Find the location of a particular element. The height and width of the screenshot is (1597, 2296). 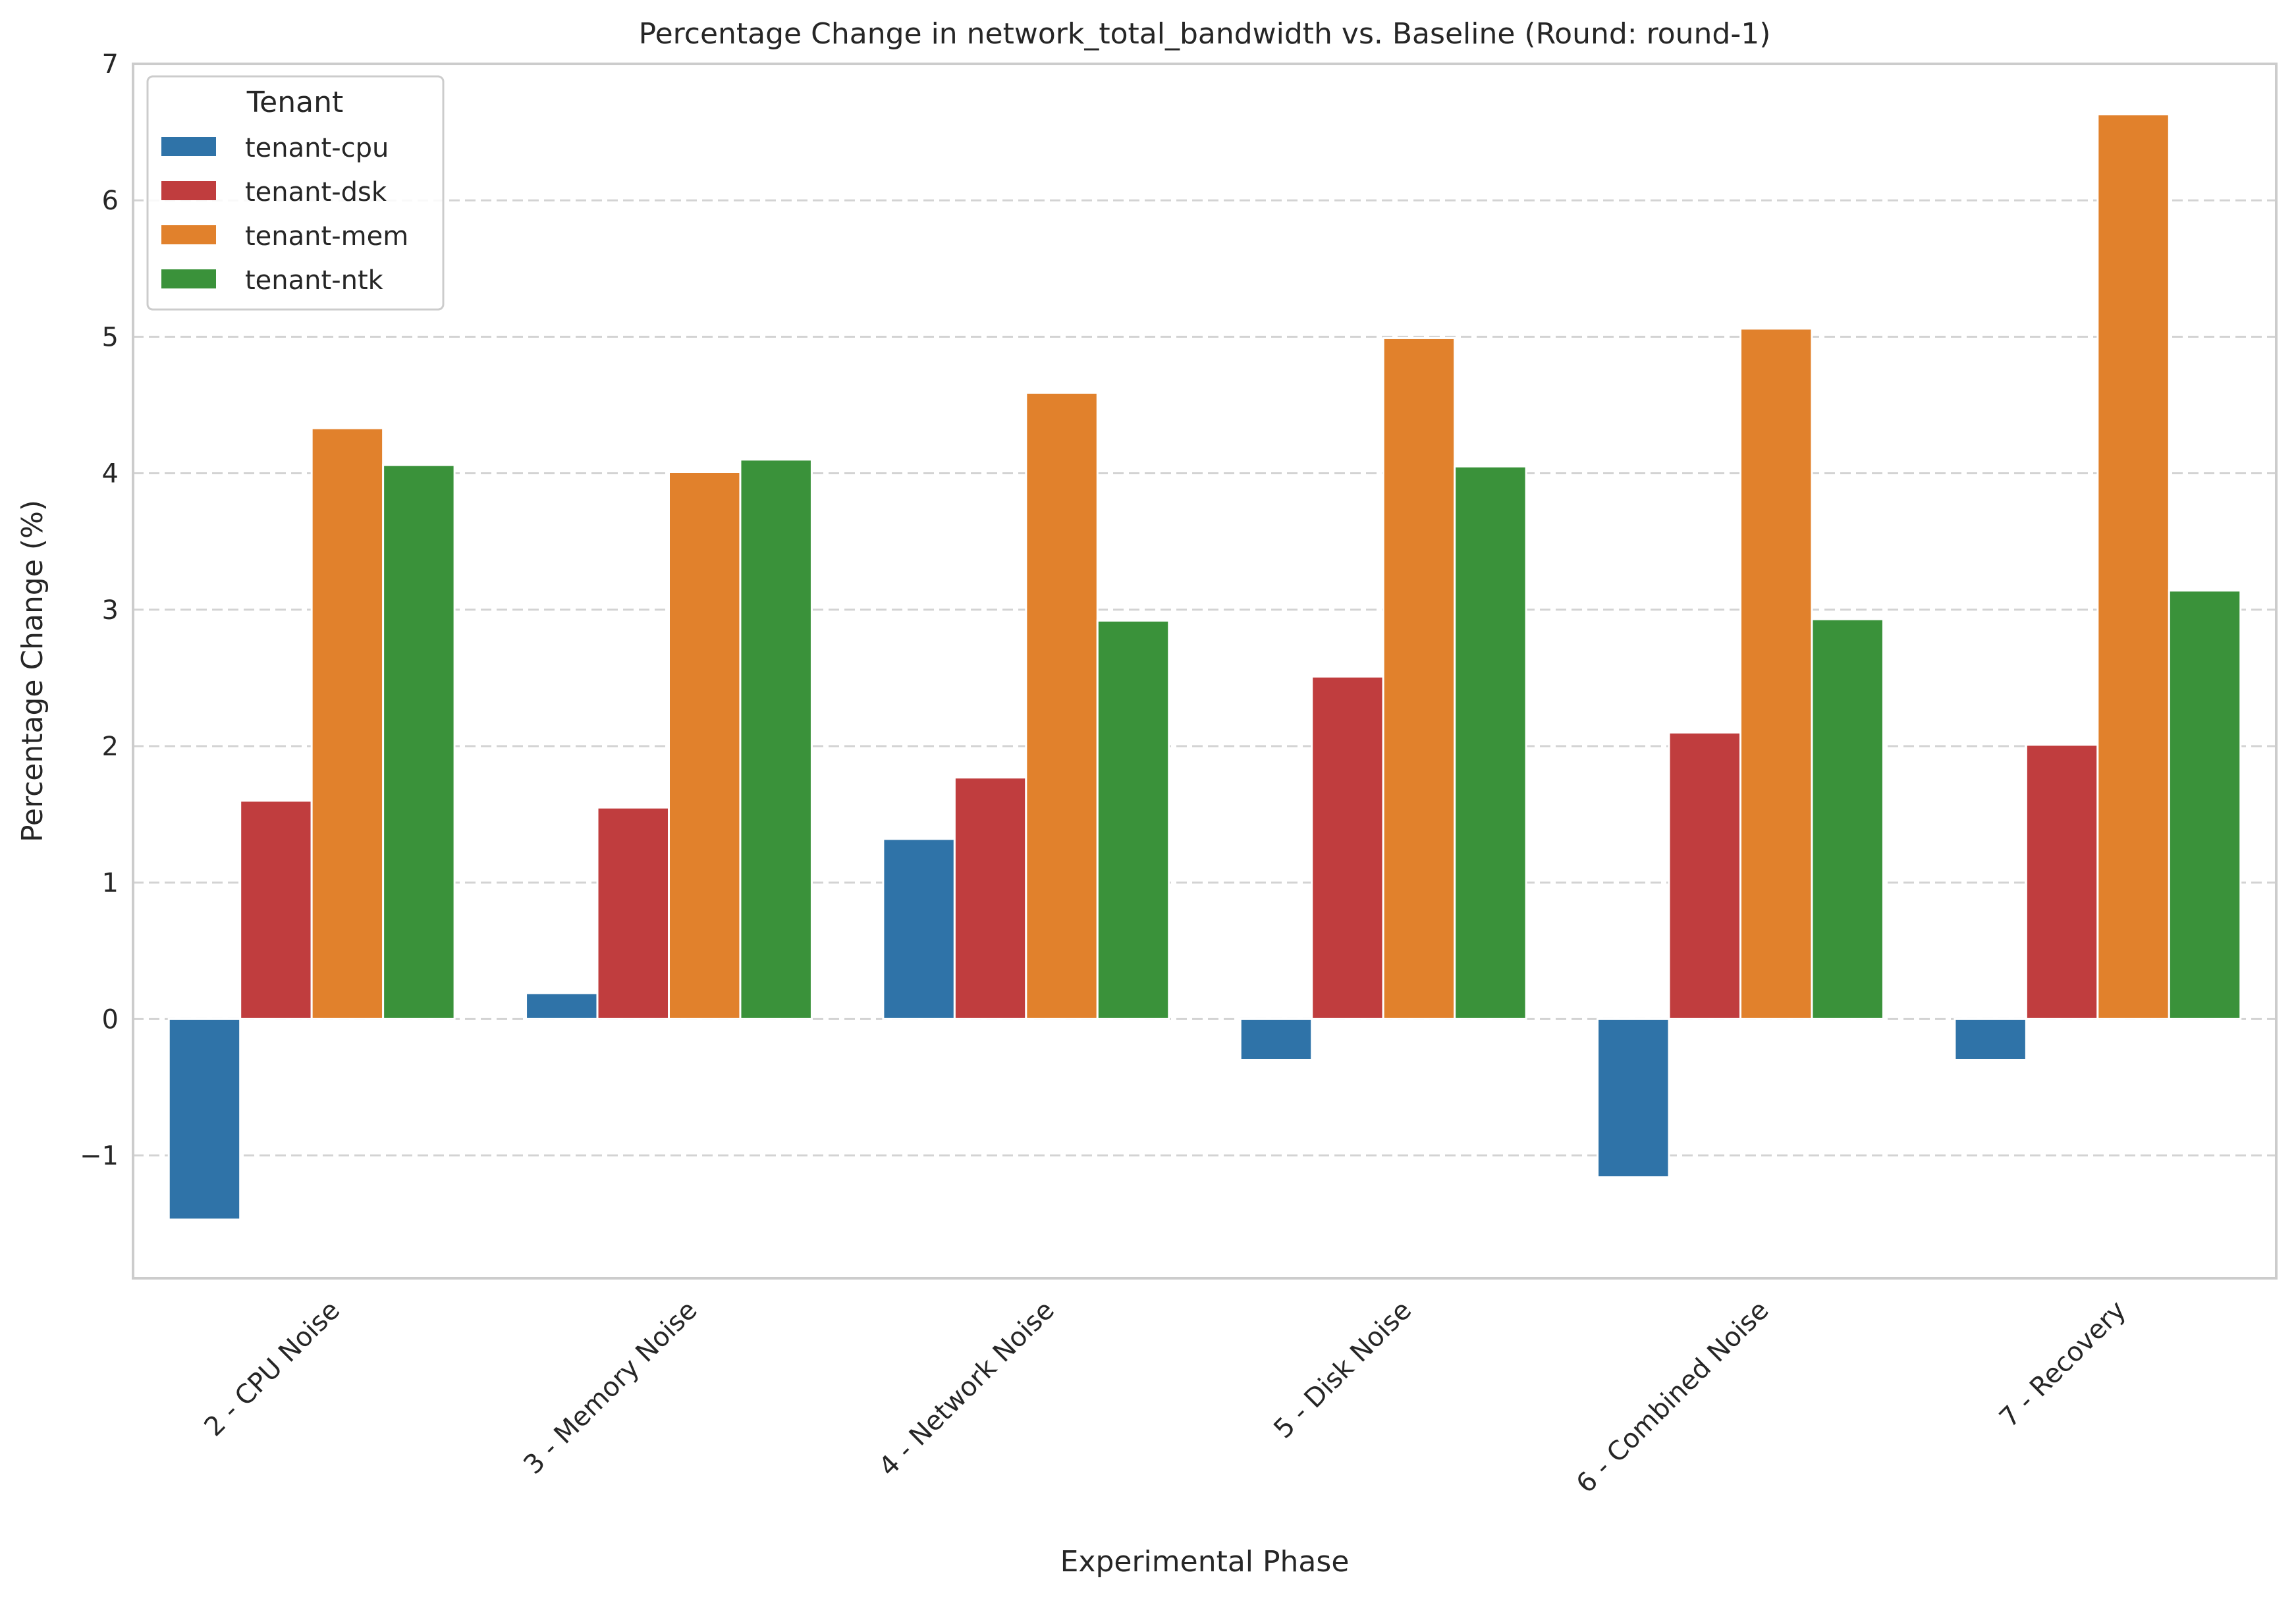

x-axis-label: Experimental Phase is located at coordinates (1205, 1562).